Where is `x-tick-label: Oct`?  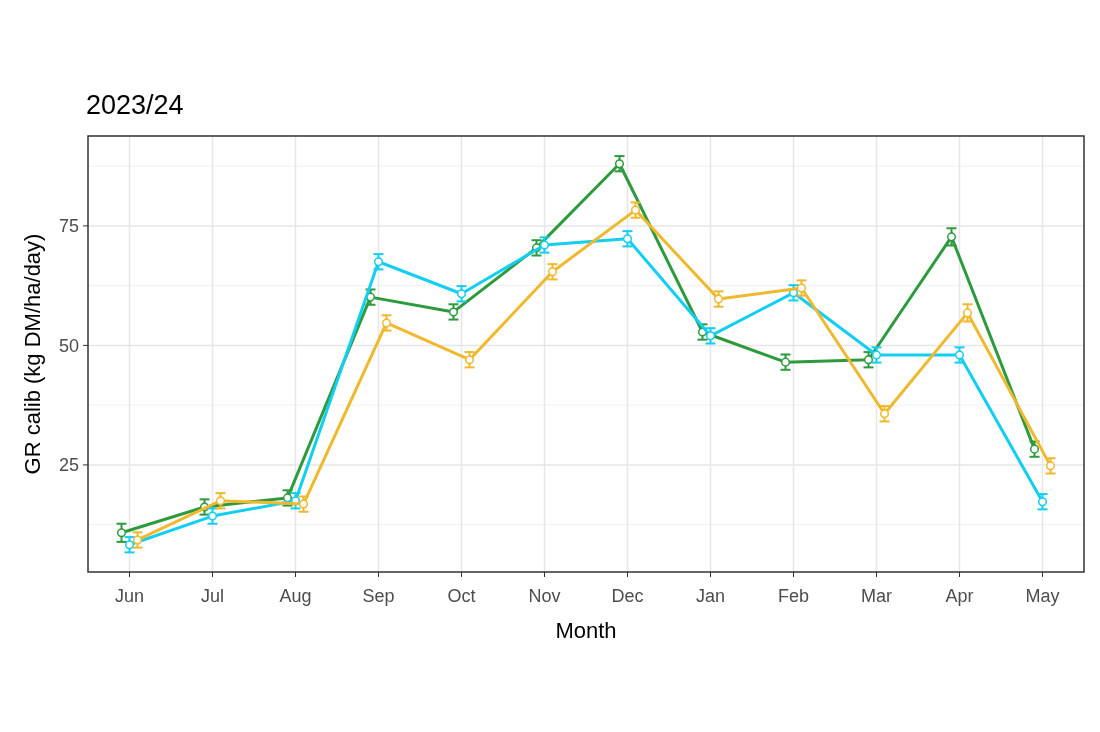 x-tick-label: Oct is located at coordinates (461, 596).